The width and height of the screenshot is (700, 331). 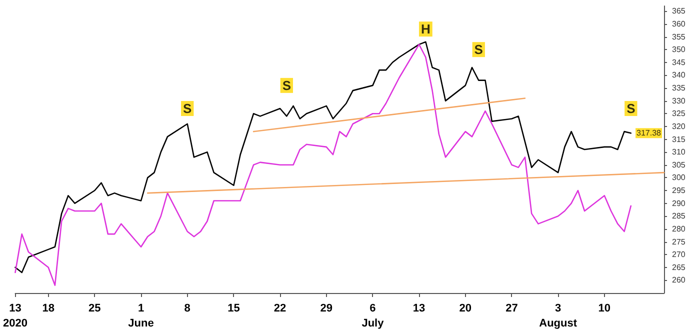 I want to click on y-tick-label: 355, so click(x=679, y=37).